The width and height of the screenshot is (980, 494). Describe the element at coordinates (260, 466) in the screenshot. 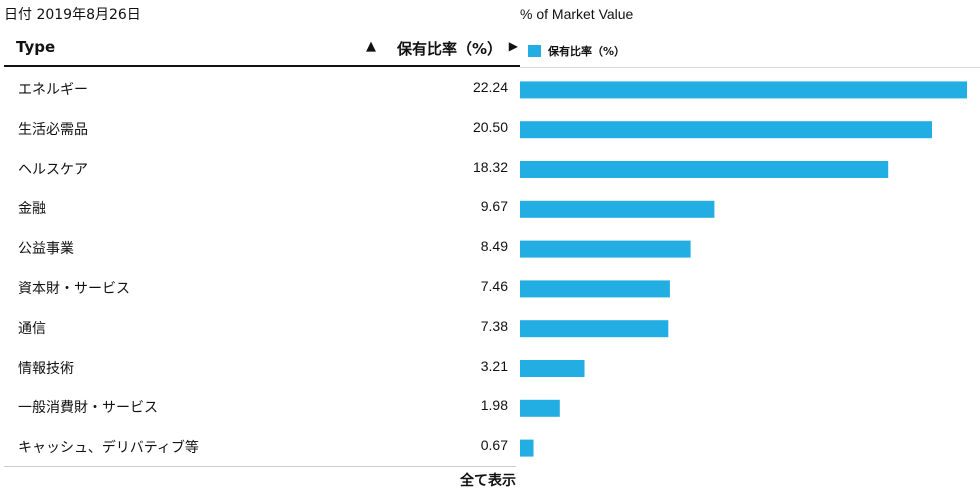

I see `table-bottom-divider` at that location.